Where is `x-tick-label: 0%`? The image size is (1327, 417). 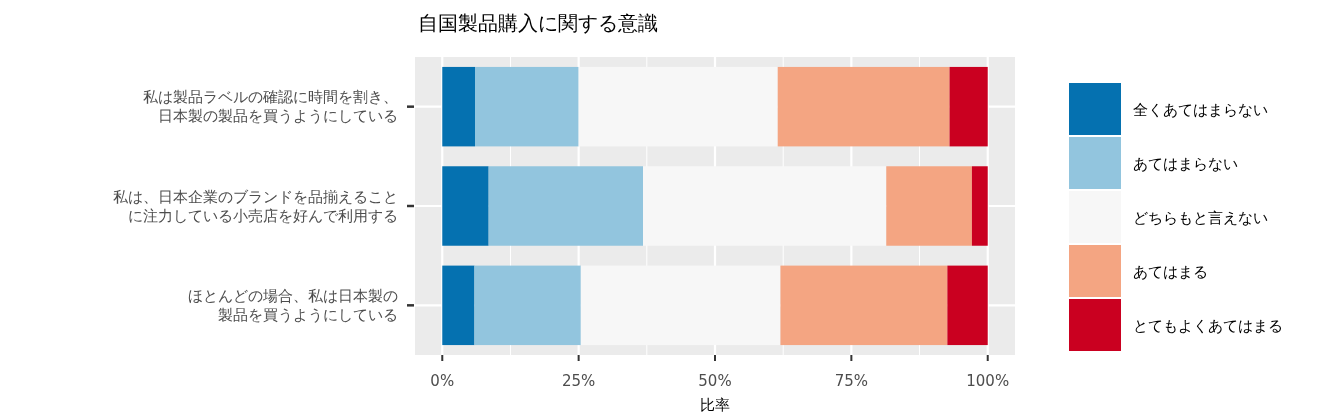
x-tick-label: 0% is located at coordinates (442, 381).